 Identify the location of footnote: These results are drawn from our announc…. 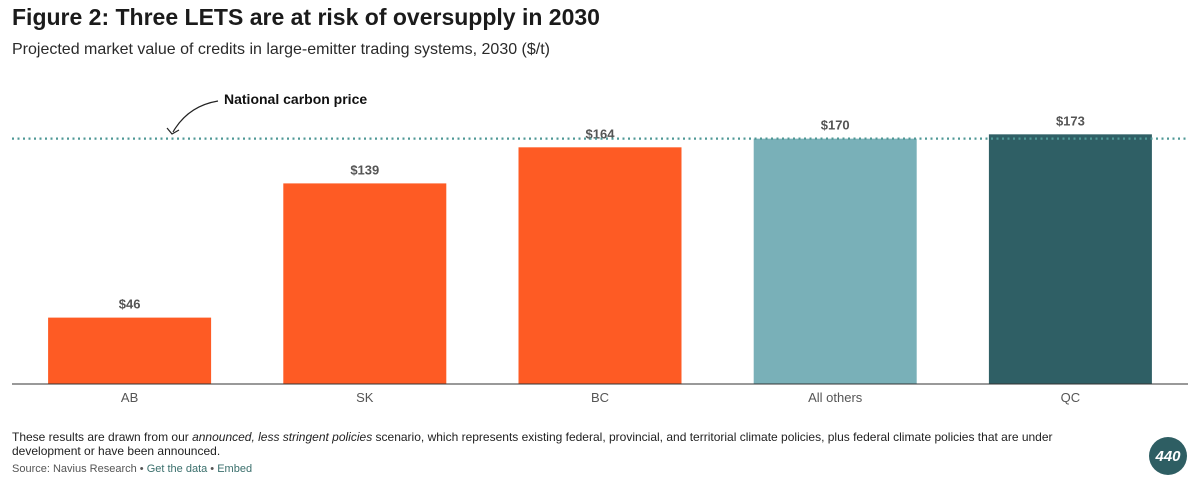
(567, 444).